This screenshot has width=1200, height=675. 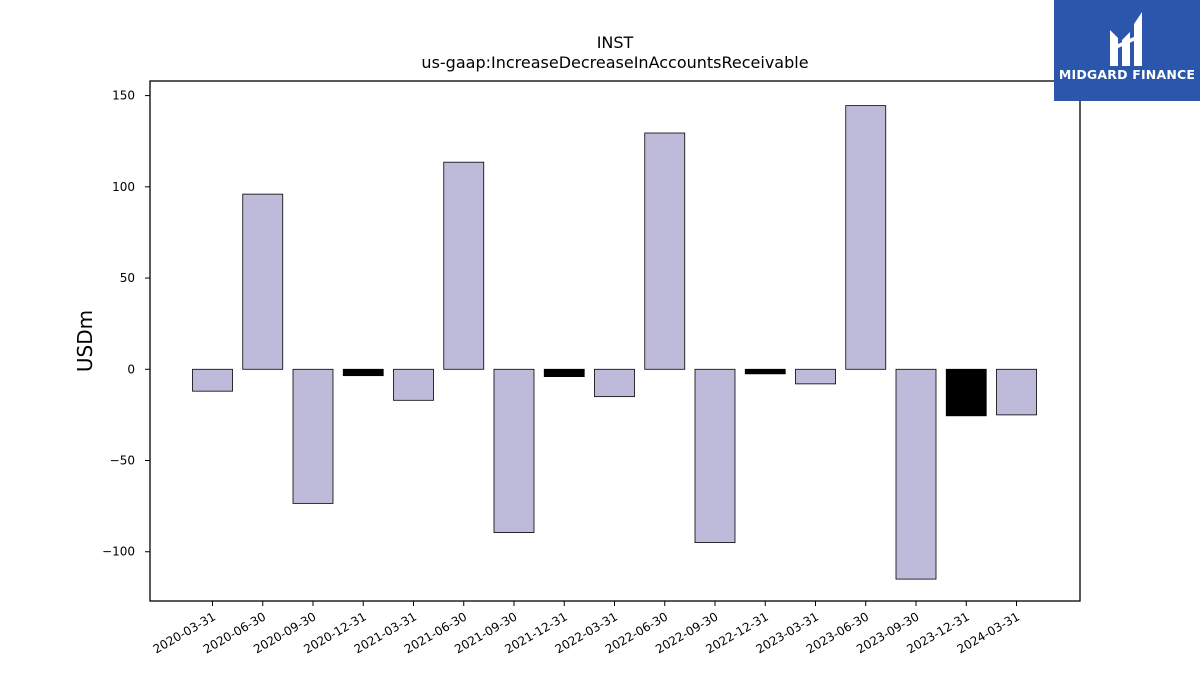 What do you see at coordinates (123, 187) in the screenshot?
I see `y-tick-label: 100` at bounding box center [123, 187].